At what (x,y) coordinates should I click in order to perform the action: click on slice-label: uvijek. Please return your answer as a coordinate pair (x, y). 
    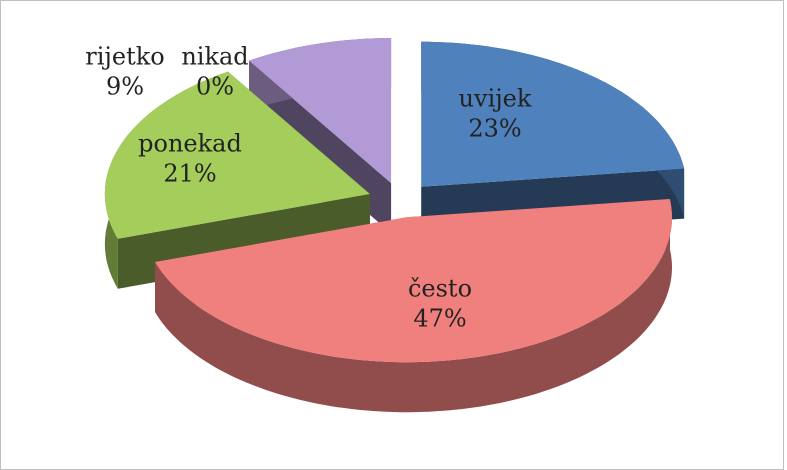
    Looking at the image, I should click on (495, 99).